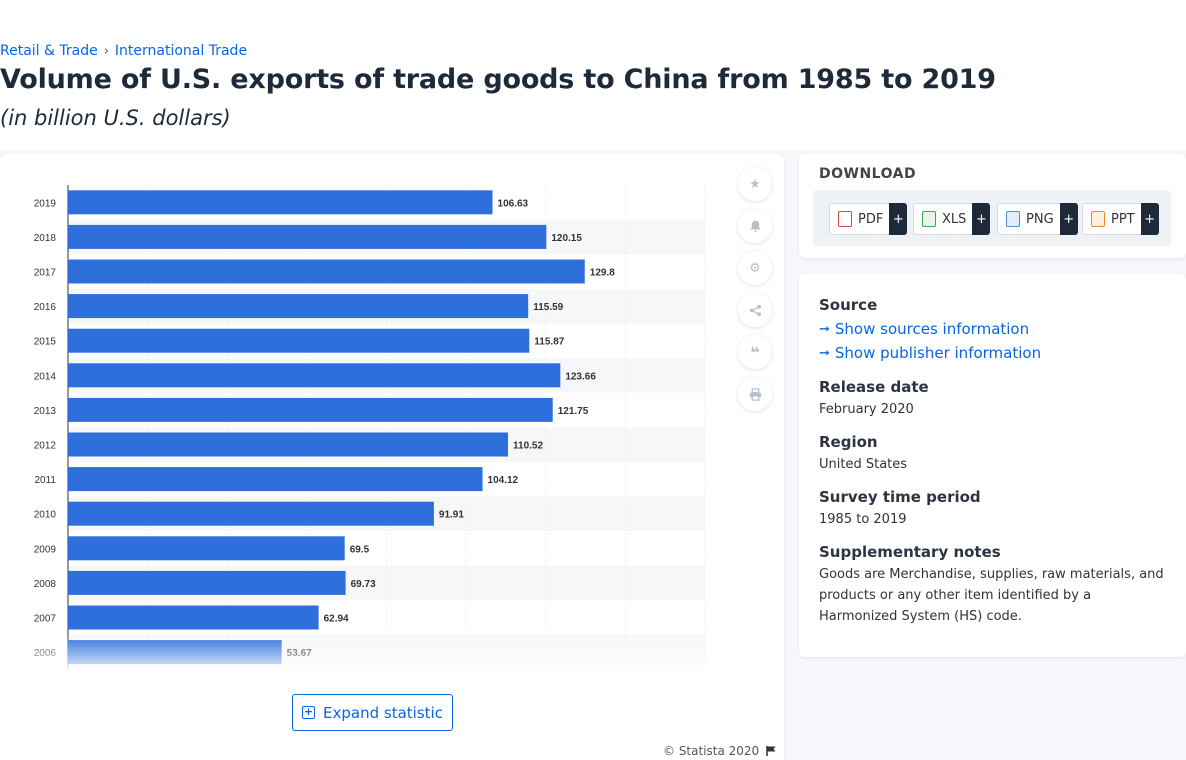 This screenshot has height=760, width=1186. Describe the element at coordinates (45, 273) in the screenshot. I see `category-label: 2017` at that location.